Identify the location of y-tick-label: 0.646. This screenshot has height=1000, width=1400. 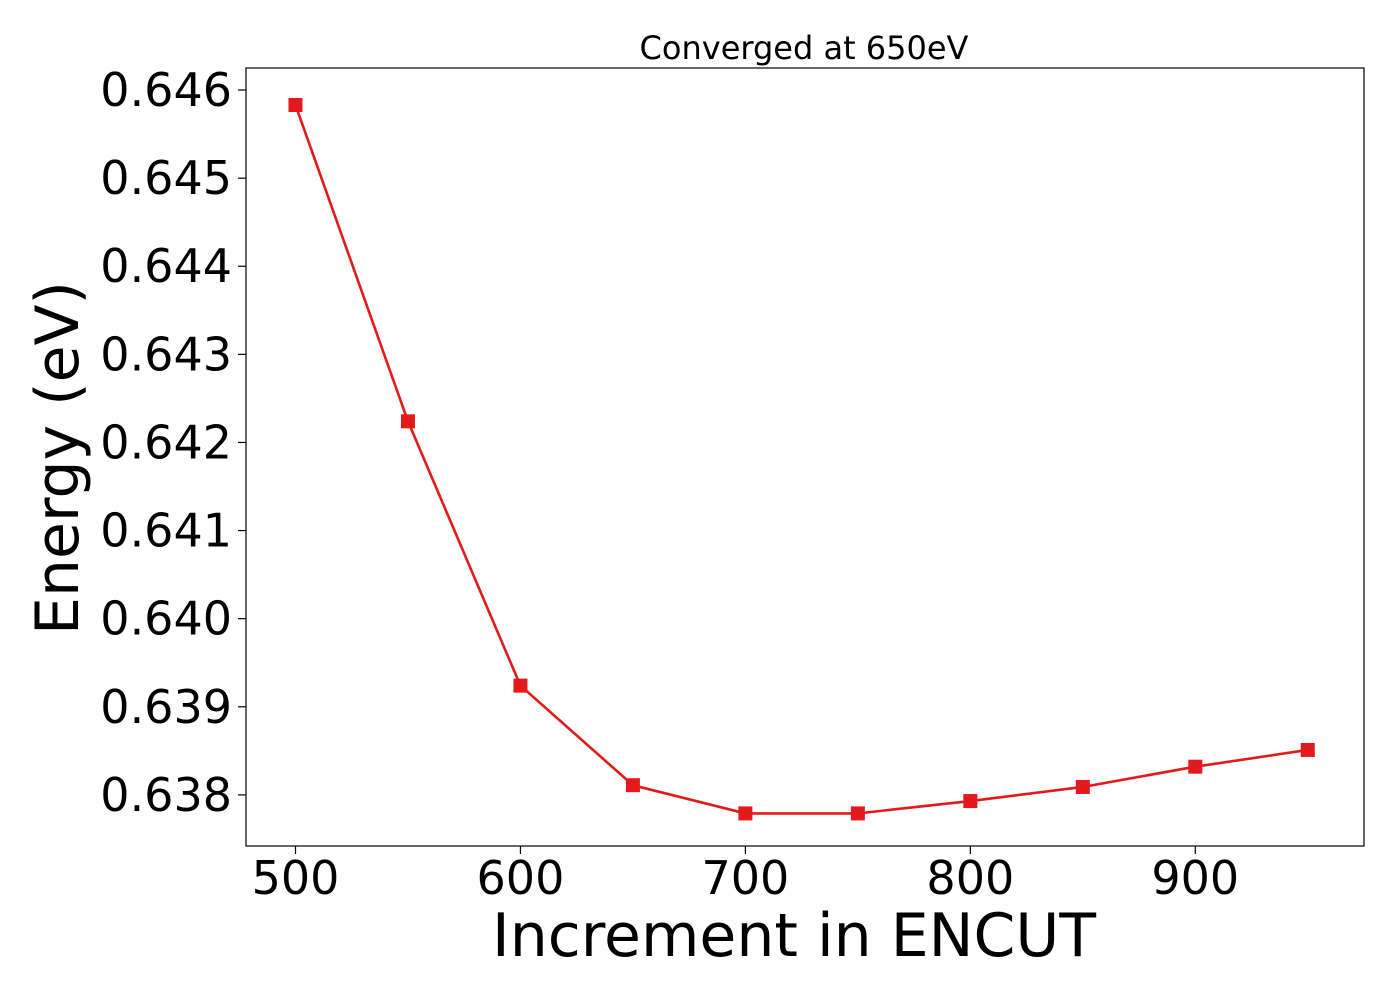
(166, 90).